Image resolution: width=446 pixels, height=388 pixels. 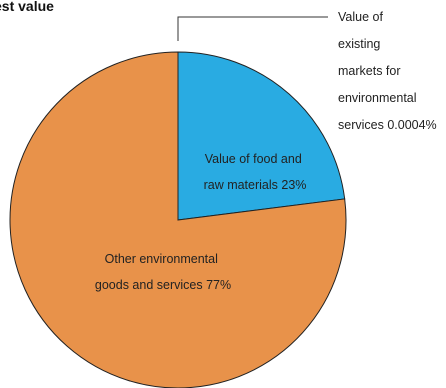 I want to click on slice-label-food-raw-materials: Value of food and raw materials 23%, so click(x=255, y=172).